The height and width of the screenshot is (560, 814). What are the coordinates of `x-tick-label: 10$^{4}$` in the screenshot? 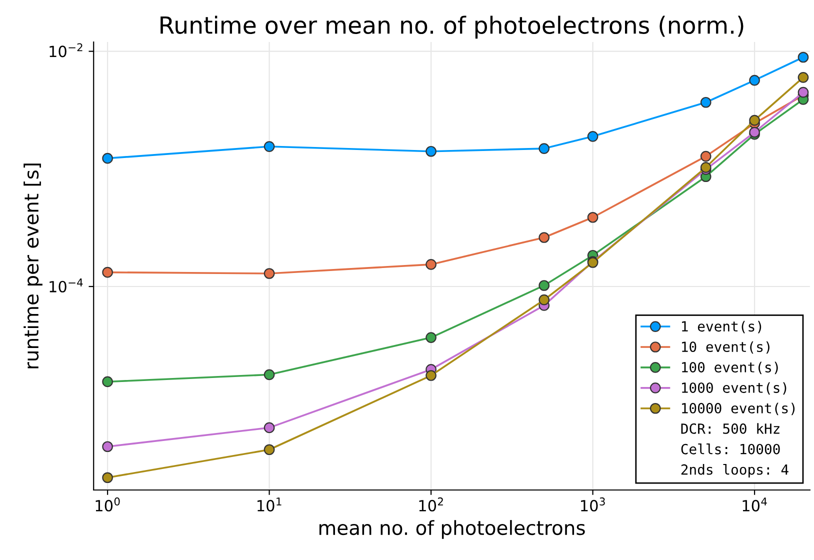 It's located at (754, 505).